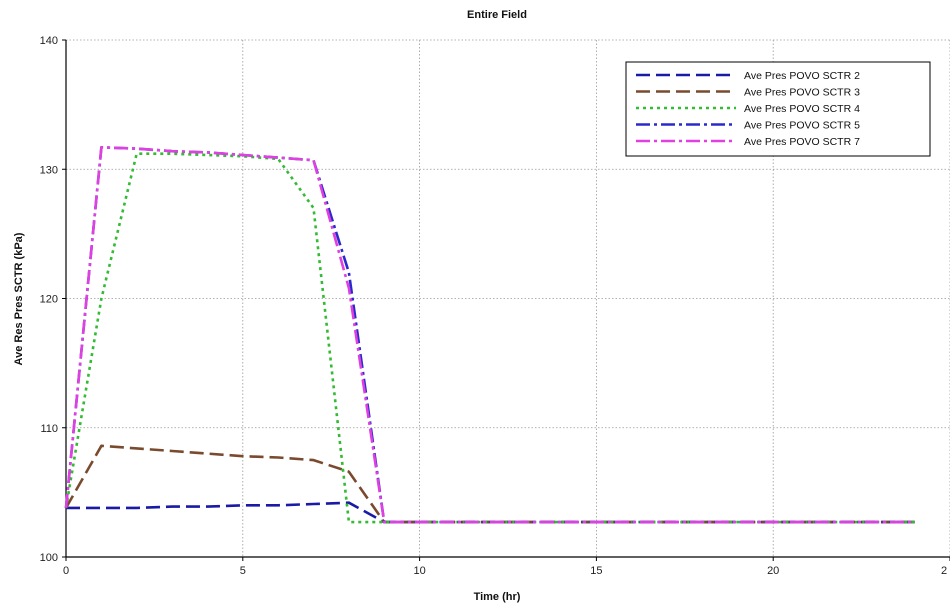 This screenshot has height=604, width=950. What do you see at coordinates (596, 571) in the screenshot?
I see `x-tick-label: 15` at bounding box center [596, 571].